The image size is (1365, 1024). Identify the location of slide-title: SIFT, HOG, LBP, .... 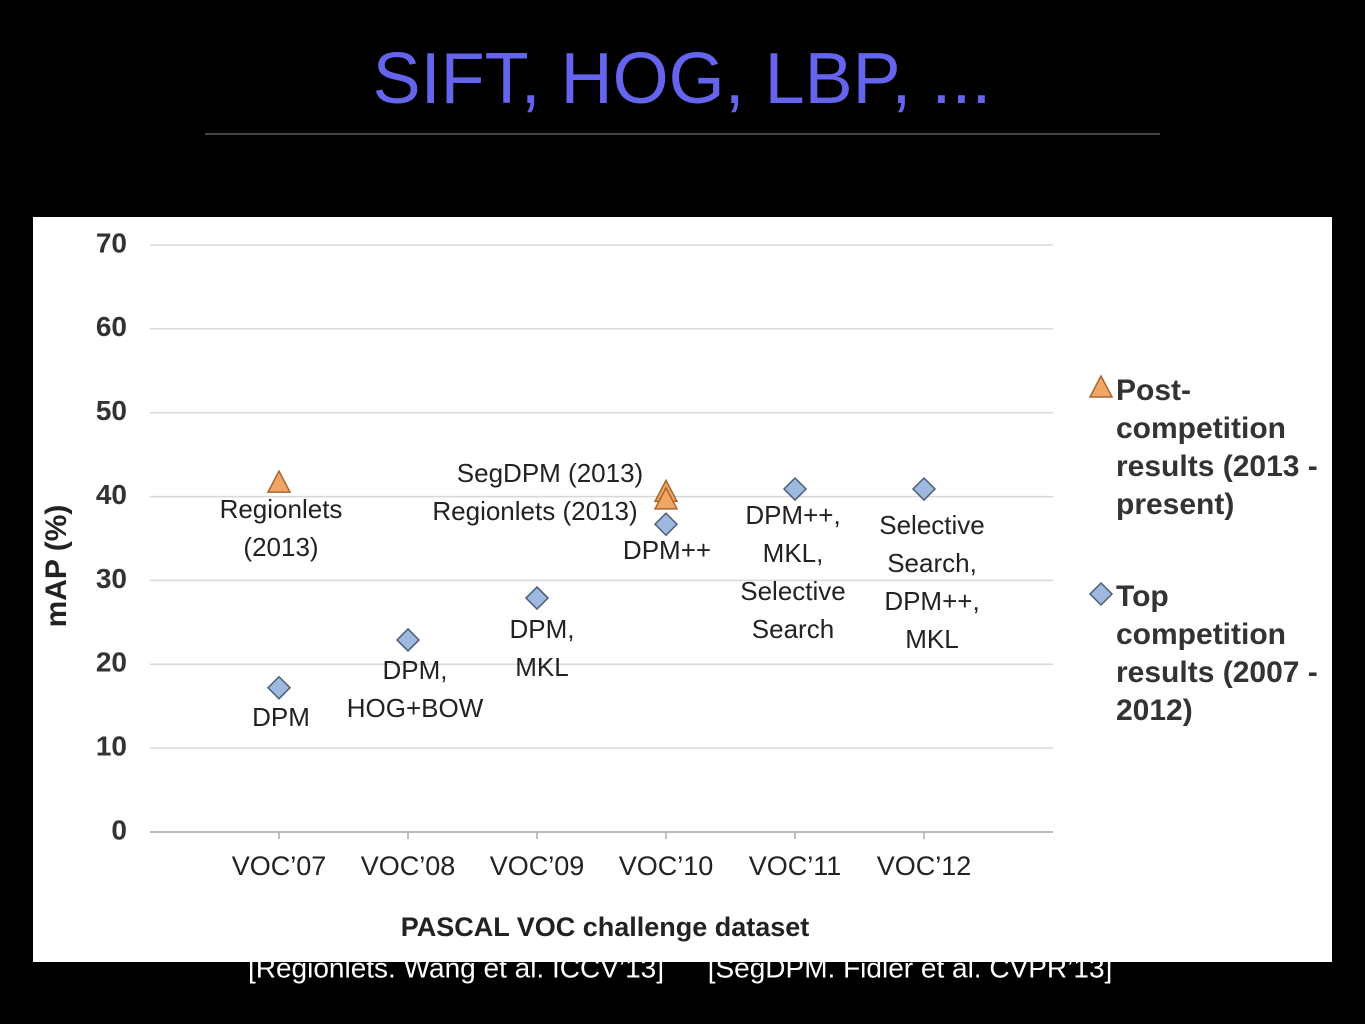
(682, 79).